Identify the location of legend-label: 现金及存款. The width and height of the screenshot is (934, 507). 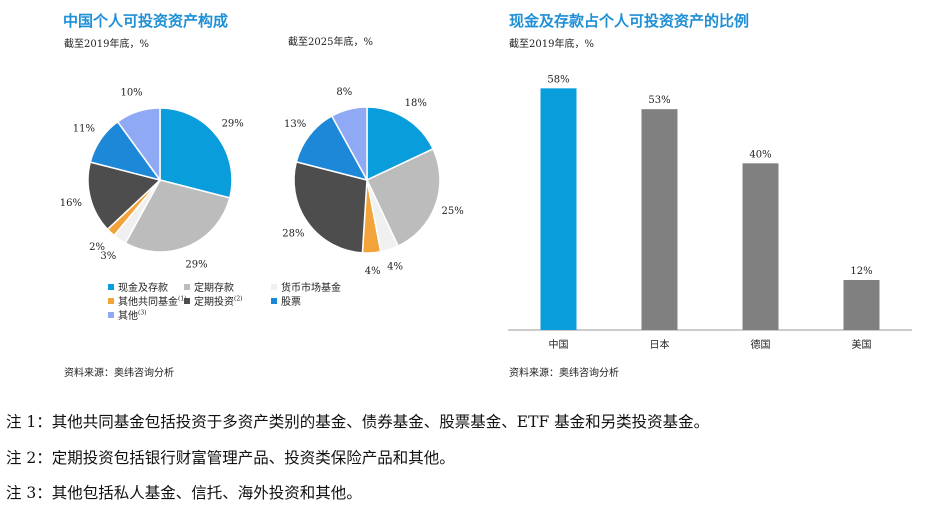
(143, 288).